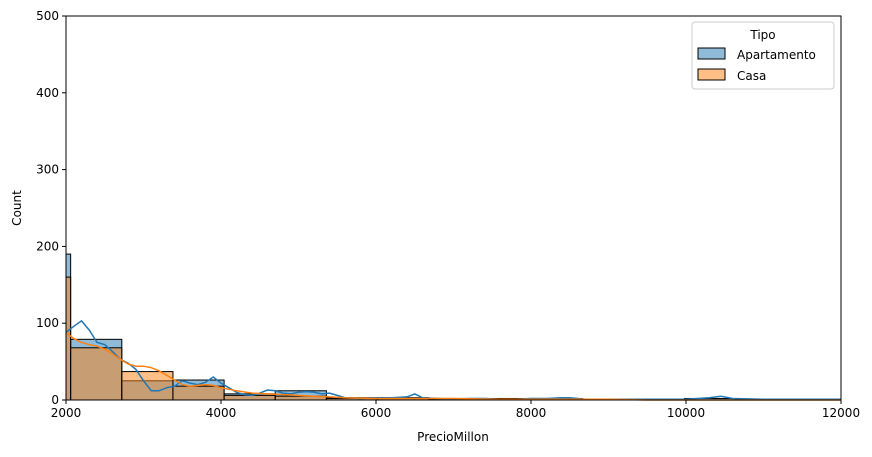  What do you see at coordinates (776, 55) in the screenshot?
I see `legend-label-apartamento: Apartamento` at bounding box center [776, 55].